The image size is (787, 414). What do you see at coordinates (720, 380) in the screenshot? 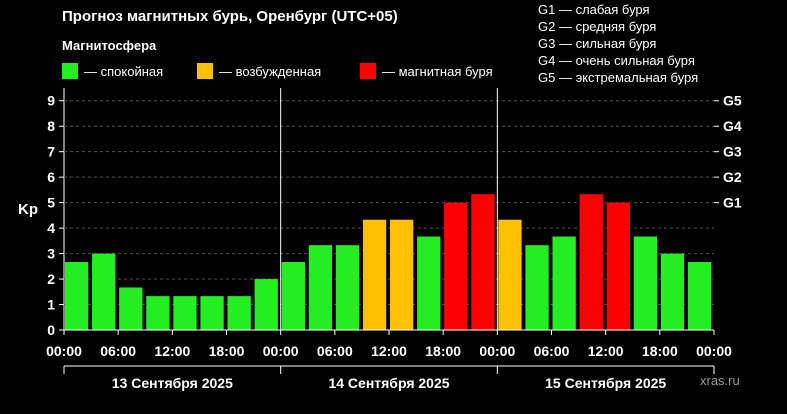
I see `watermark: xras.ru` at bounding box center [720, 380].